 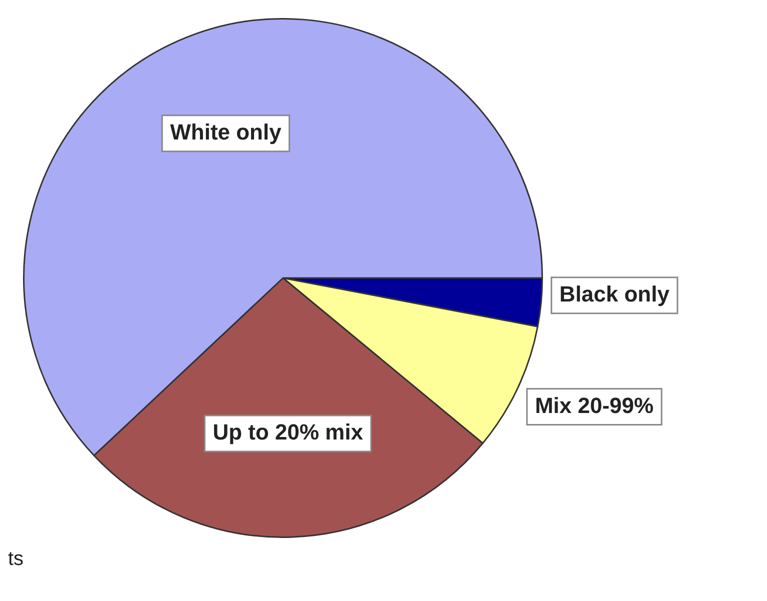 What do you see at coordinates (288, 432) in the screenshot?
I see `slice-label: Up to 20% mix` at bounding box center [288, 432].